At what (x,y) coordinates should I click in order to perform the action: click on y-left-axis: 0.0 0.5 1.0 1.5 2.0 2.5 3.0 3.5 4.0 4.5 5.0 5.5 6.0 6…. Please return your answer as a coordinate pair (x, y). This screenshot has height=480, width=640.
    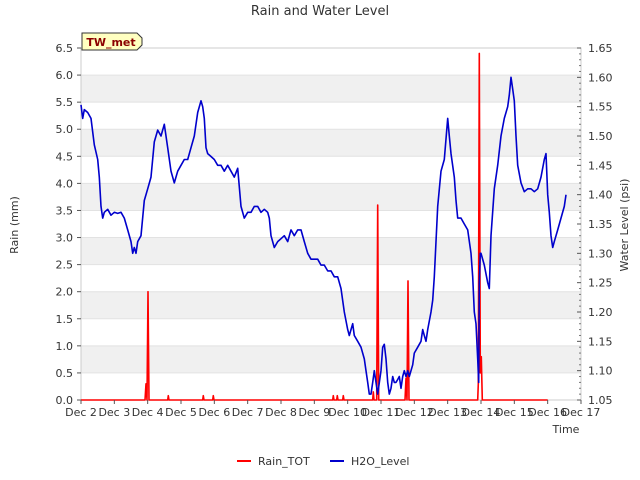
    Looking at the image, I should click on (68, 224).